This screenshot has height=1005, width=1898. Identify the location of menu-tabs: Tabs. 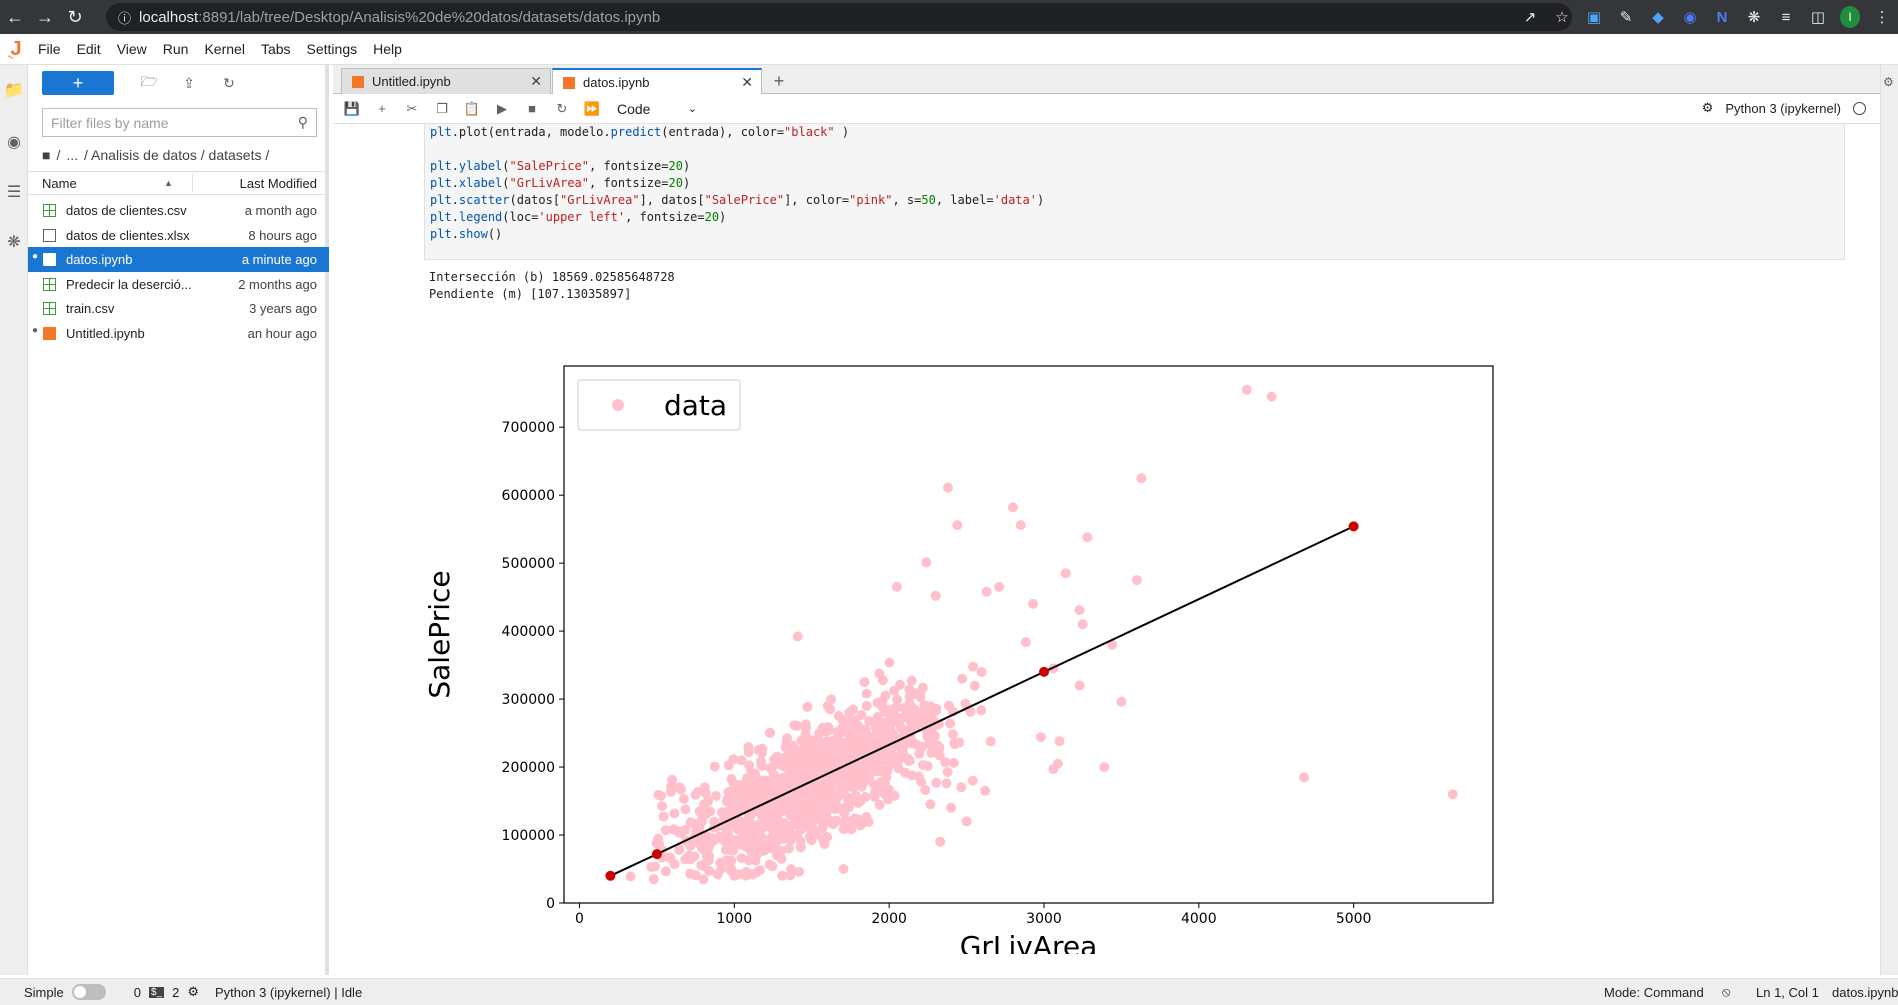
(275, 49).